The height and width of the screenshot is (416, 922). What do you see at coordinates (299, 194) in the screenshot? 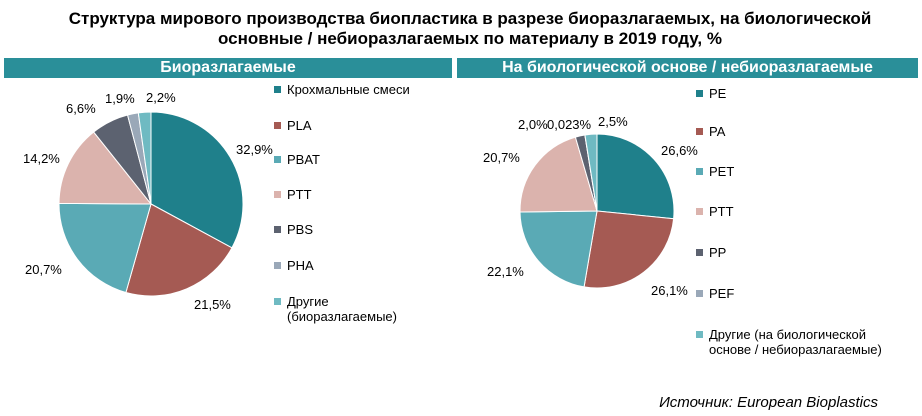
I see `left-legend-label: PTT` at bounding box center [299, 194].